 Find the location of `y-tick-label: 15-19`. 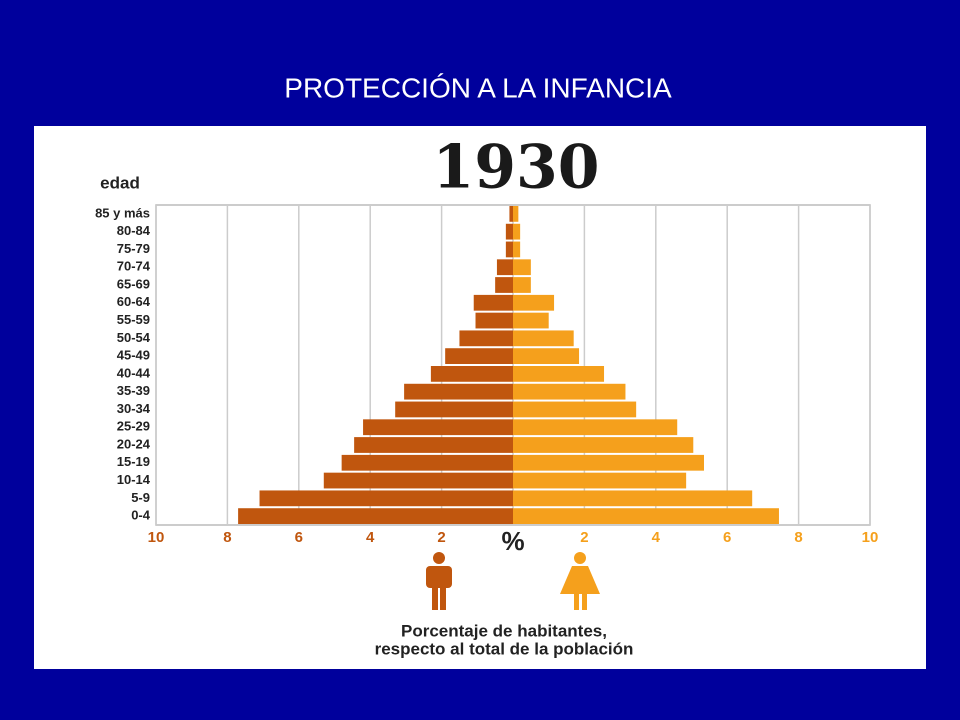

y-tick-label: 15-19 is located at coordinates (133, 461).